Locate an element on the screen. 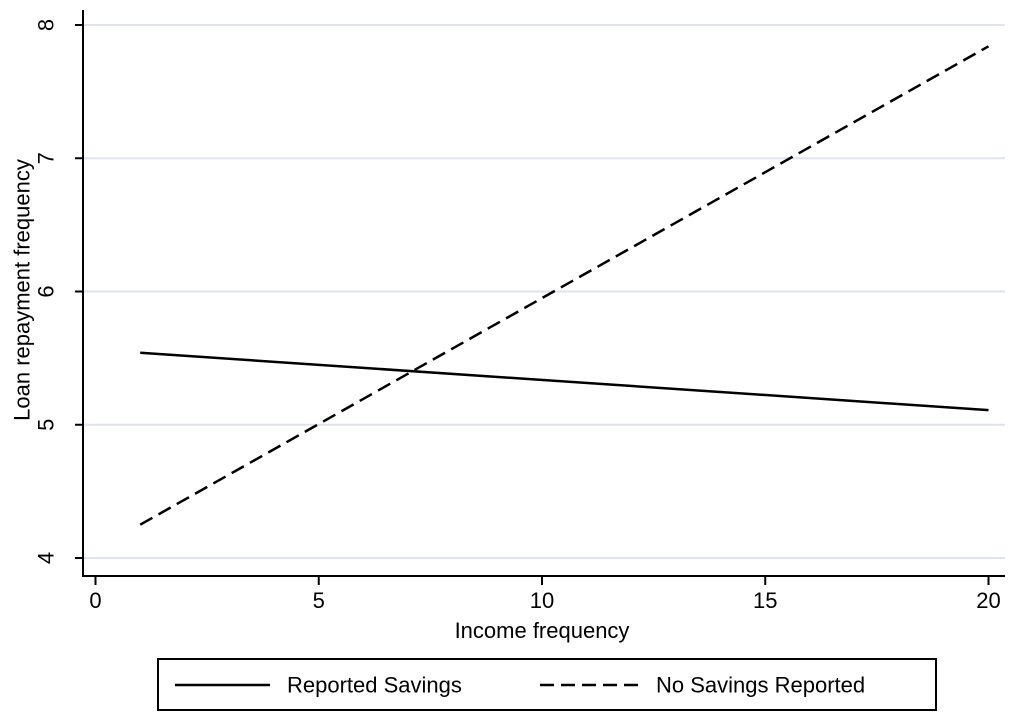 The width and height of the screenshot is (1009, 713). x-tick-label: 5 is located at coordinates (319, 600).